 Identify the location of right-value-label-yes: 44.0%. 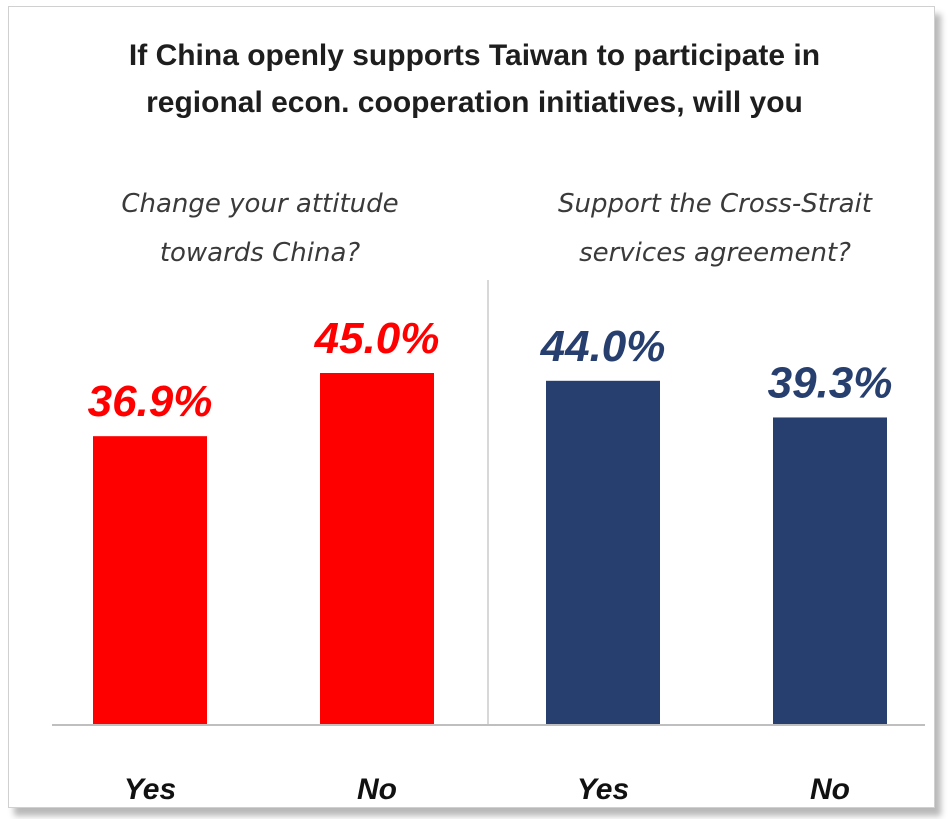
(603, 346).